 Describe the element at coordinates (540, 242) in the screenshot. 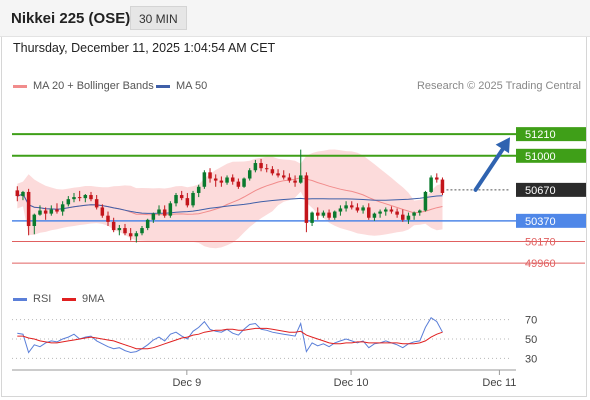

I see `level-label-50170: 50170` at that location.